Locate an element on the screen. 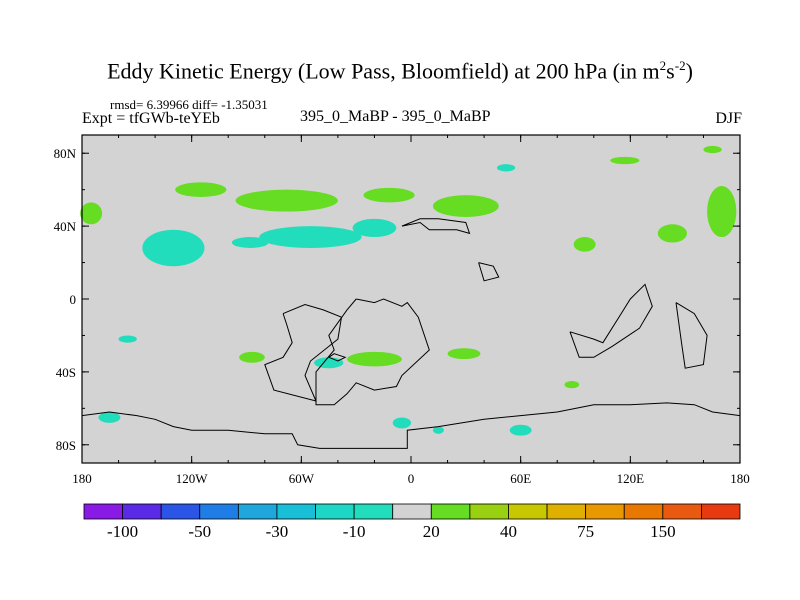 Image resolution: width=800 pixels, height=600 pixels. comparison-label: 395_0_MaBP - 395_0_MaBP is located at coordinates (395, 116).